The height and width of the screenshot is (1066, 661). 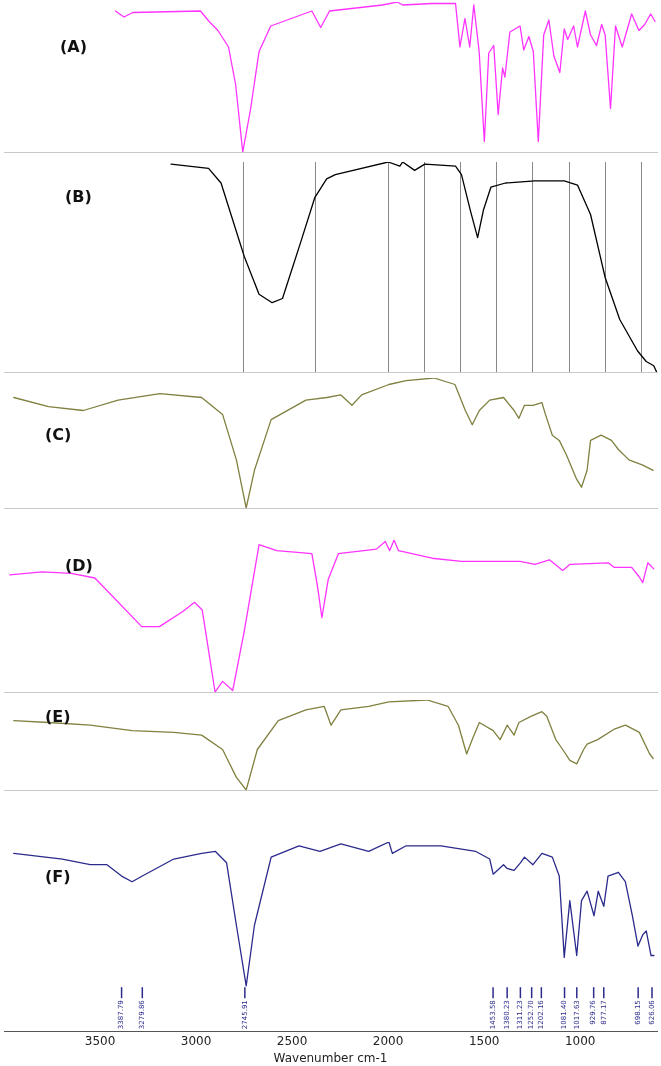 What do you see at coordinates (388, 1040) in the screenshot?
I see `x-tick-label: 2000` at bounding box center [388, 1040].